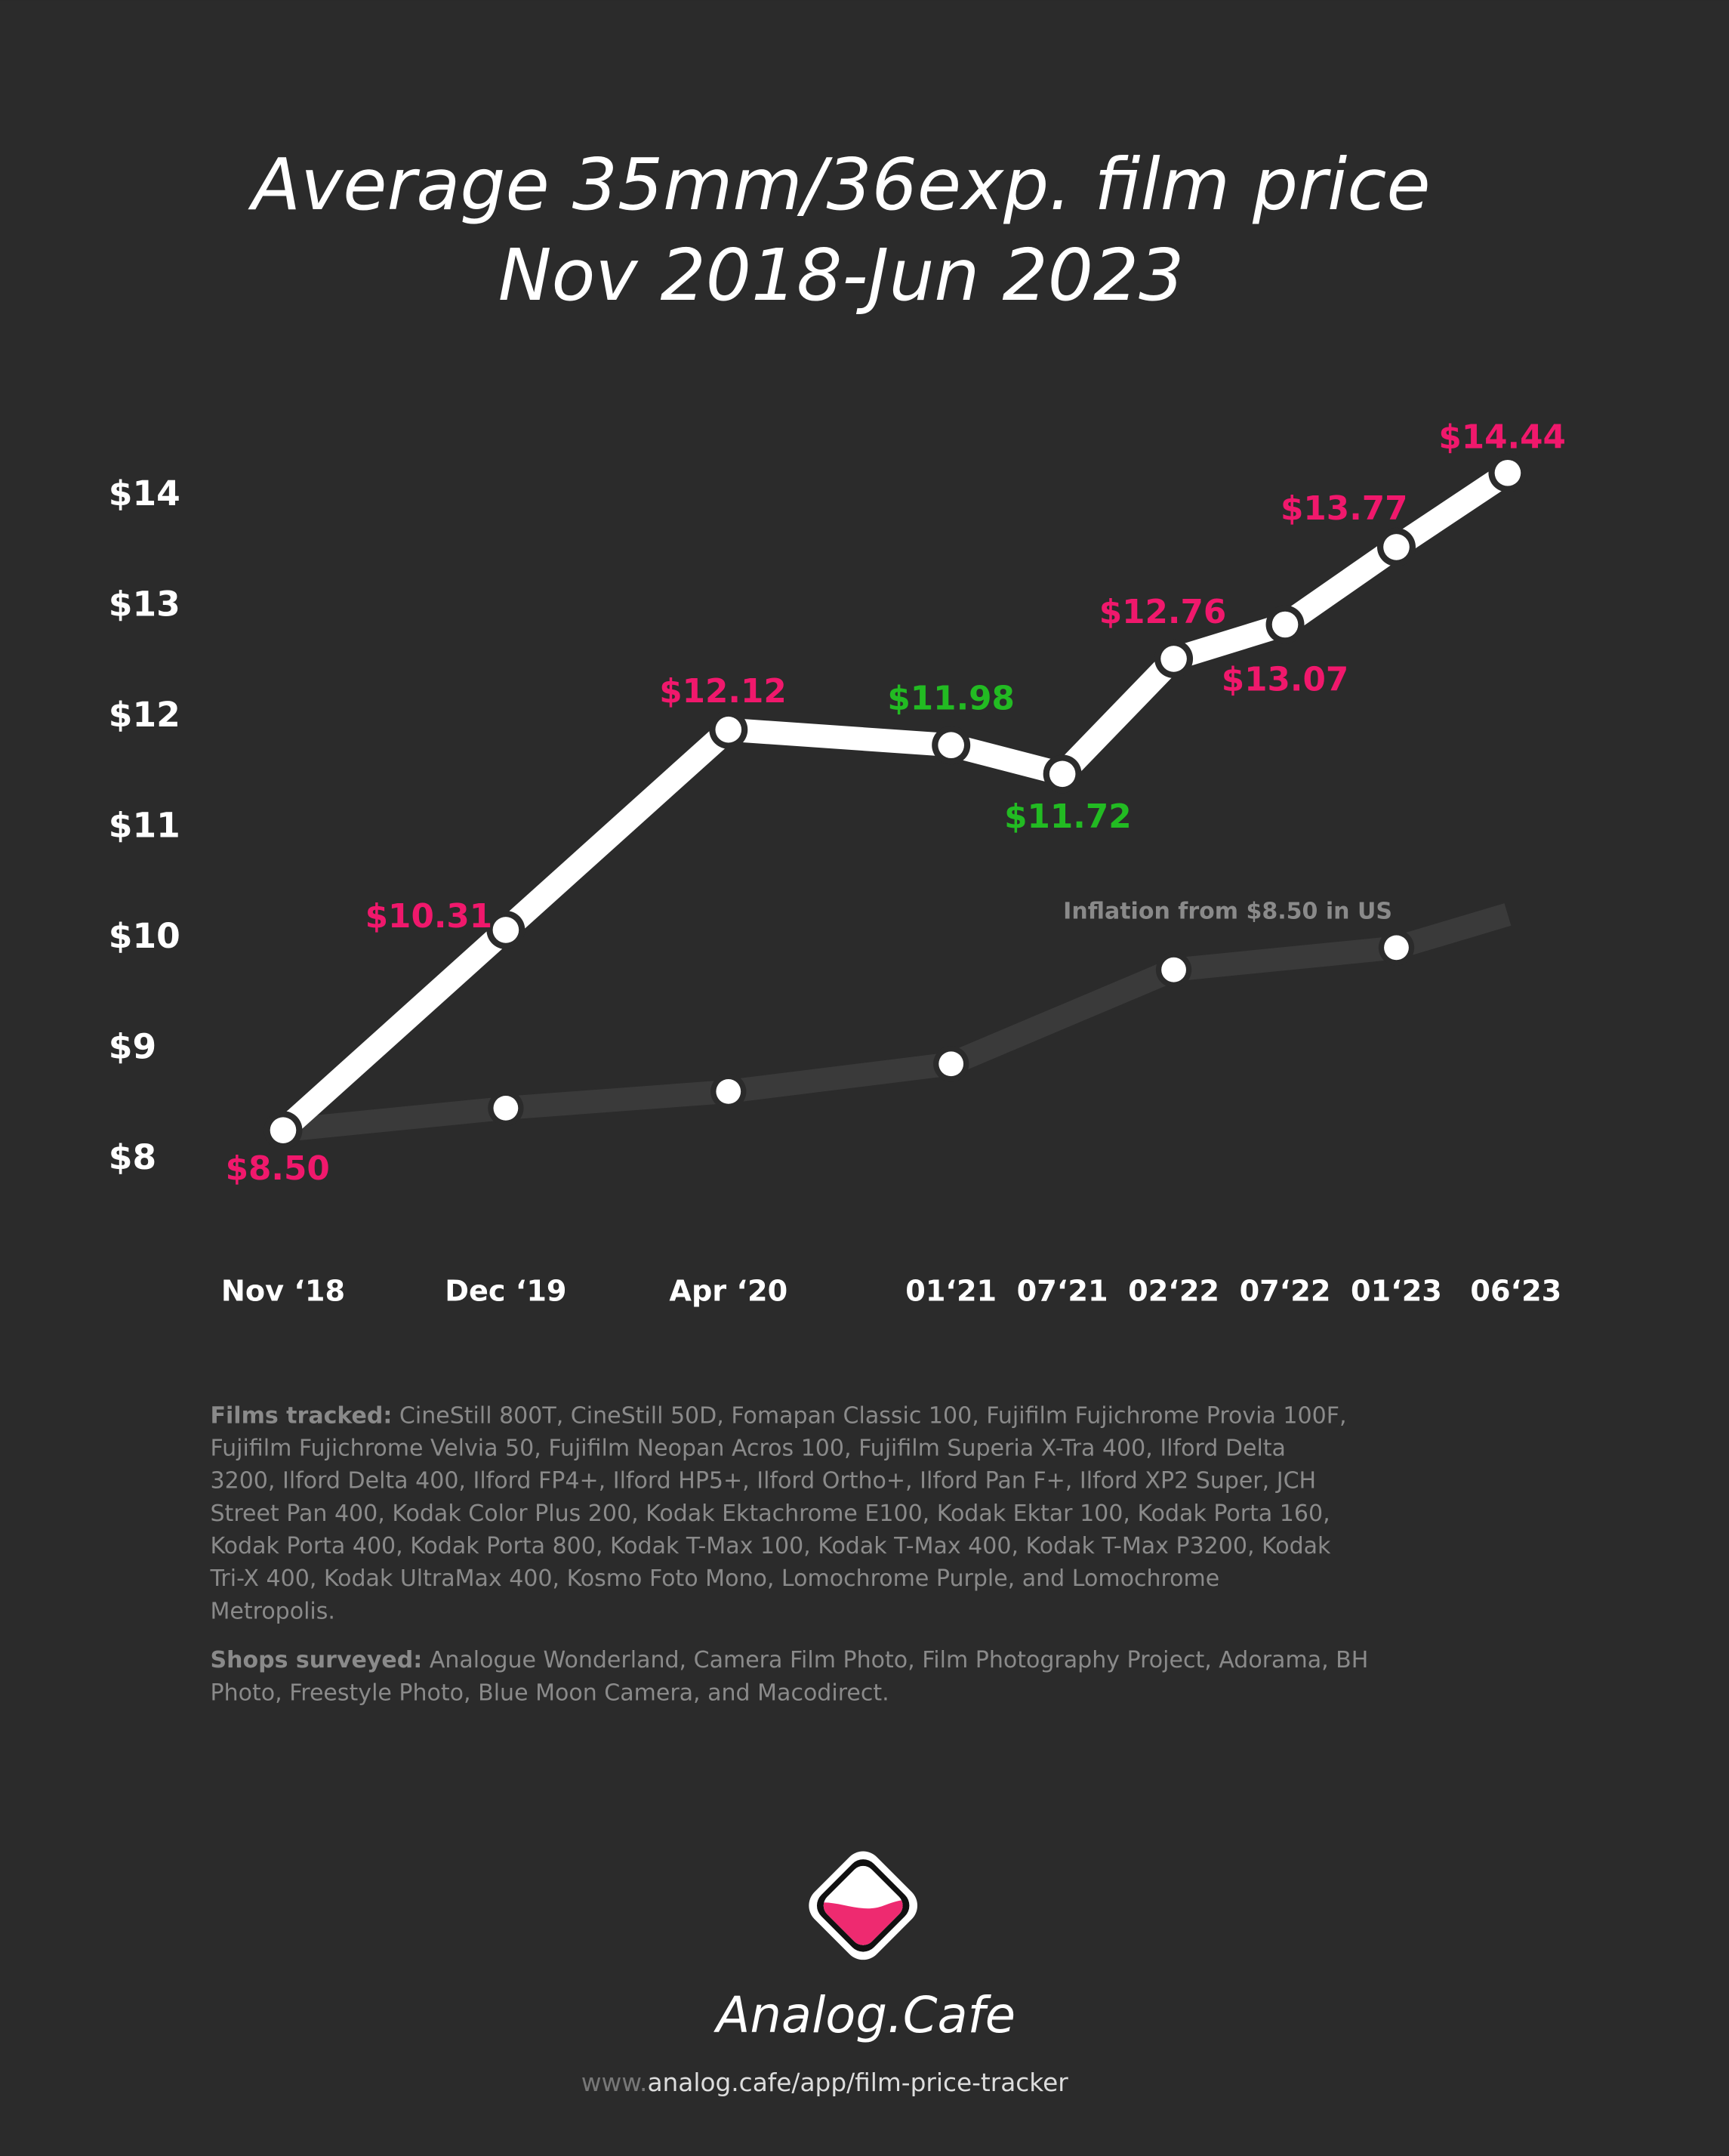 The width and height of the screenshot is (1729, 2156). I want to click on y-tick-label: $14, so click(144, 494).